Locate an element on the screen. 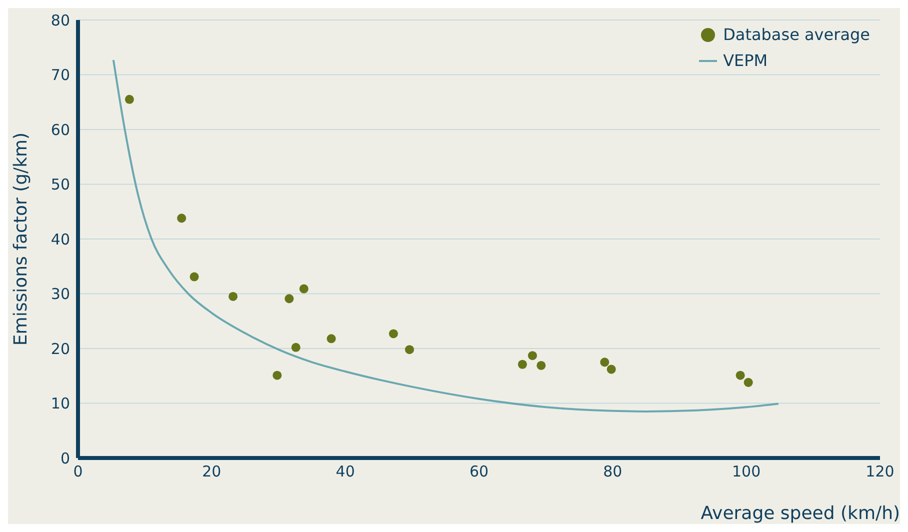 Image resolution: width=908 pixels, height=532 pixels. x-tick-label: 20 is located at coordinates (212, 471).